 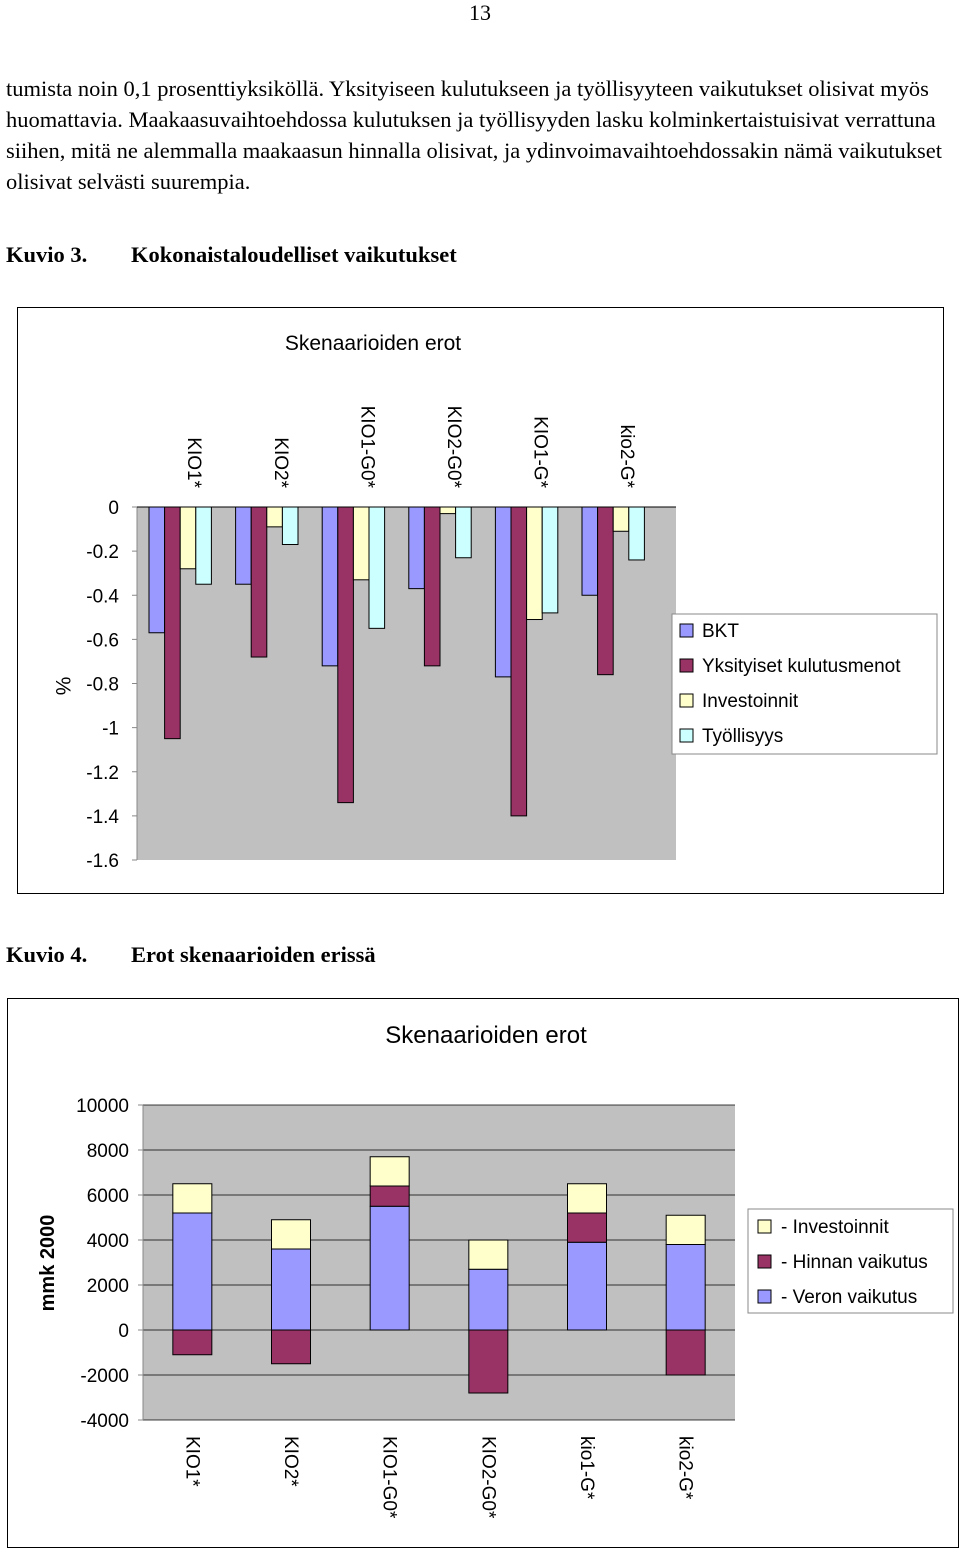 What do you see at coordinates (47, 254) in the screenshot?
I see `figure-3-number: Kuvio 3.` at bounding box center [47, 254].